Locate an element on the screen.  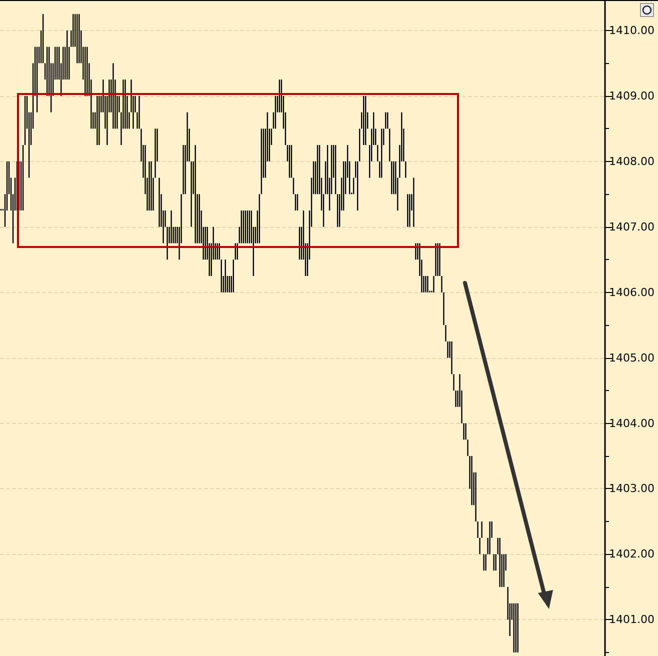
y-tick-label: 1407.00 is located at coordinates (631, 227).